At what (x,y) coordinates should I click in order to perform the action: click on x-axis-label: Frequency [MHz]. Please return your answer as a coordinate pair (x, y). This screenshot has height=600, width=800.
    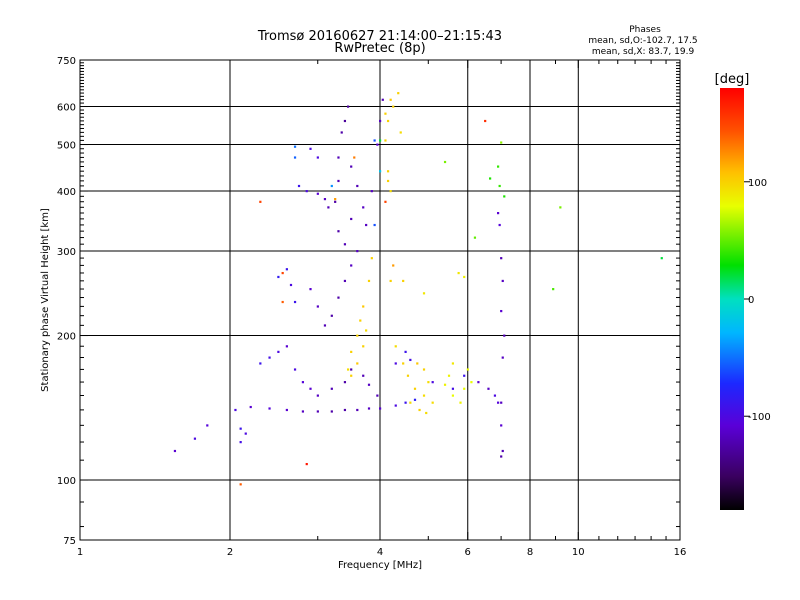
    Looking at the image, I should click on (380, 565).